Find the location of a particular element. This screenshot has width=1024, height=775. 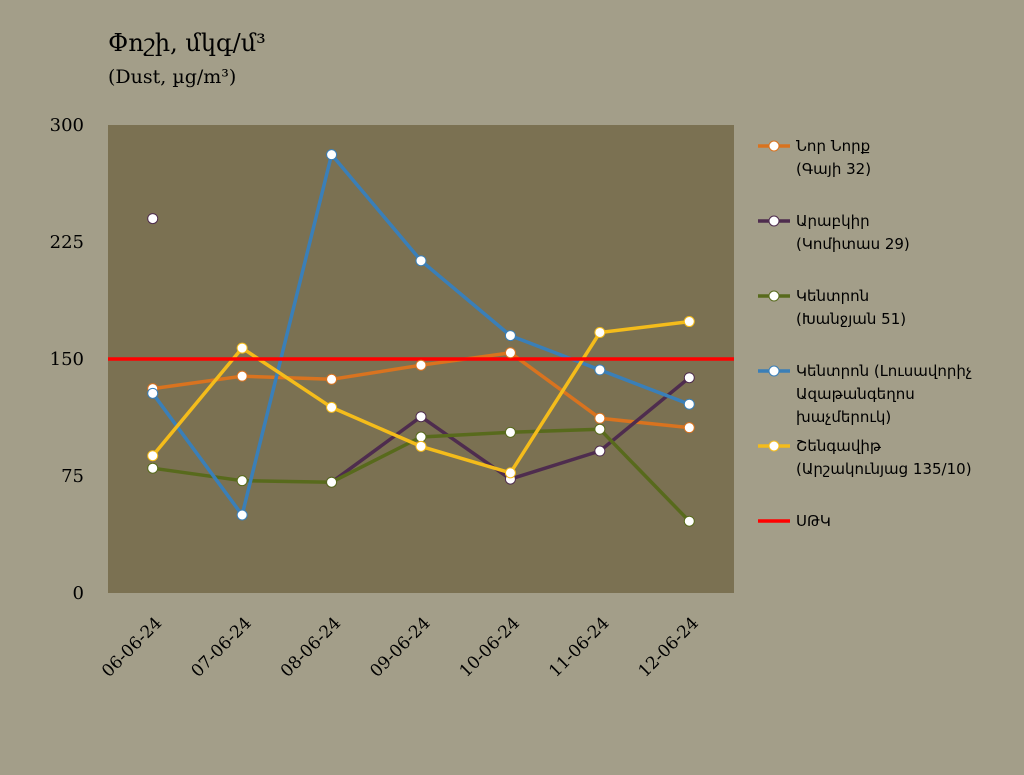

legend-label: ՍԹԿ is located at coordinates (813, 521).